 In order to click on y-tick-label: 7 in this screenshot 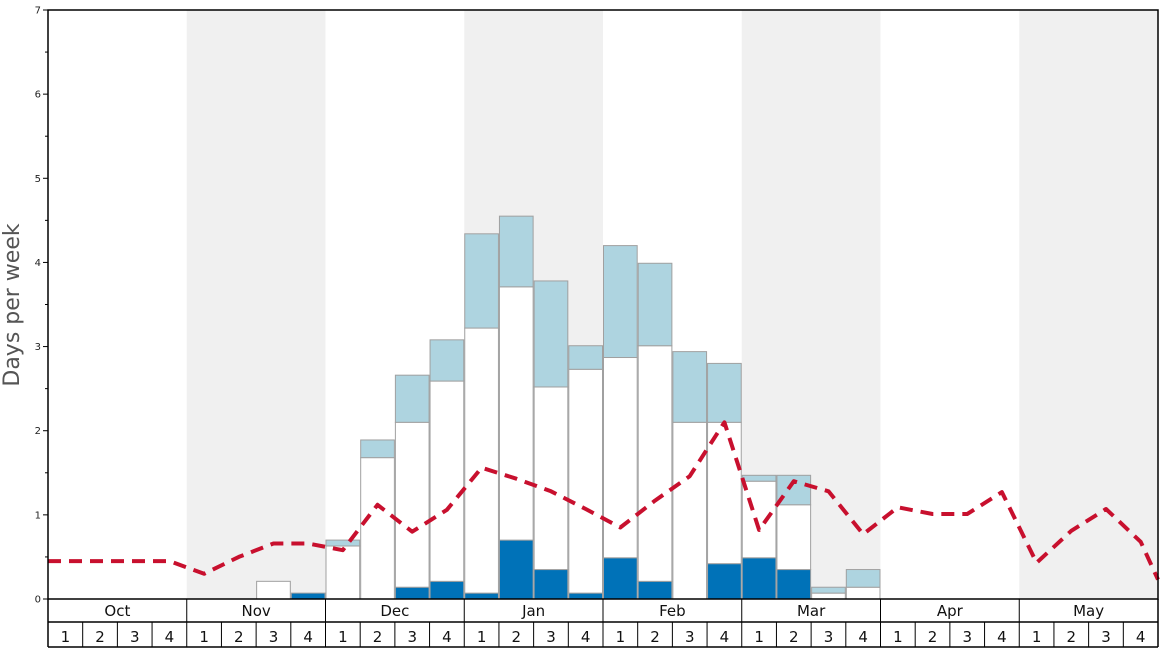, I will do `click(38, 11)`.